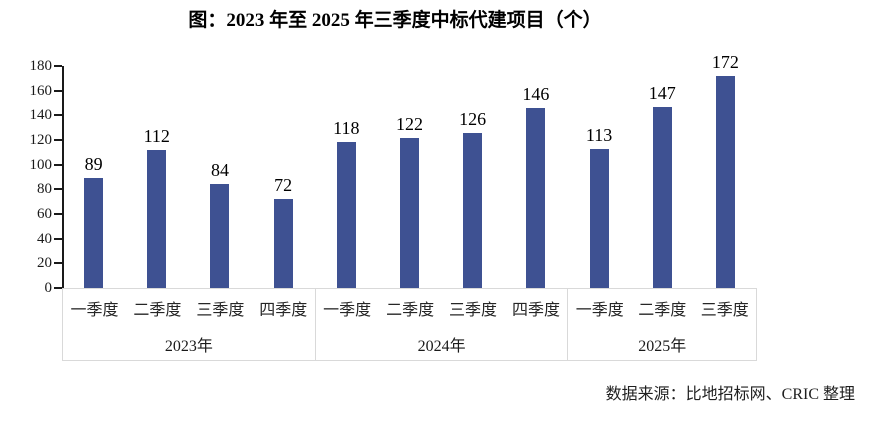 Image resolution: width=873 pixels, height=424 pixels. Describe the element at coordinates (44, 189) in the screenshot. I see `y-tick-label: 80` at that location.